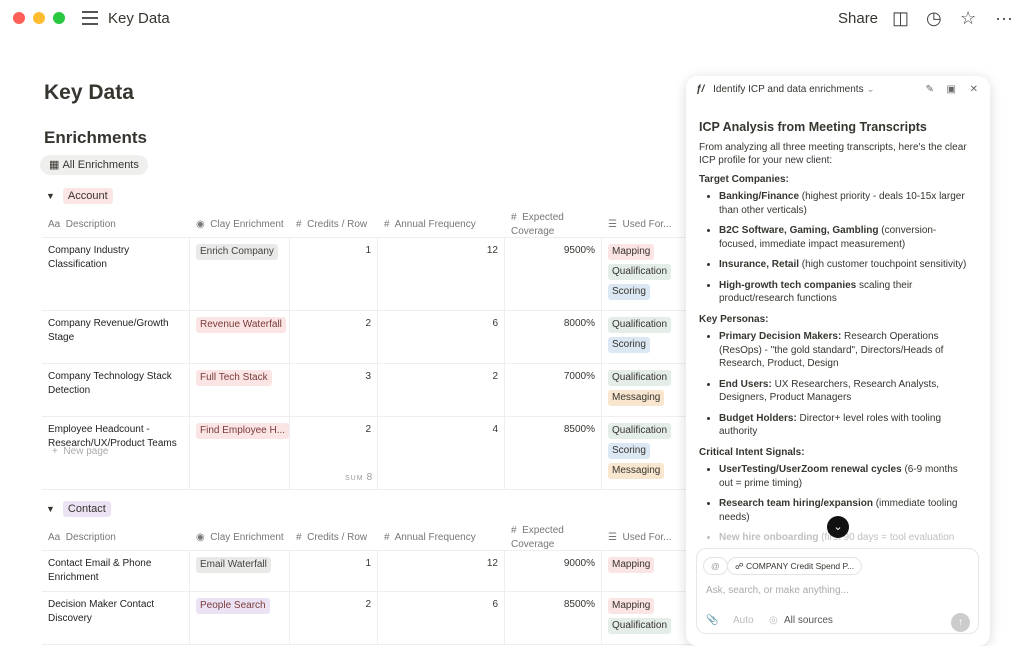  What do you see at coordinates (247, 537) in the screenshot?
I see `column-label: Clay Enrichment` at bounding box center [247, 537].